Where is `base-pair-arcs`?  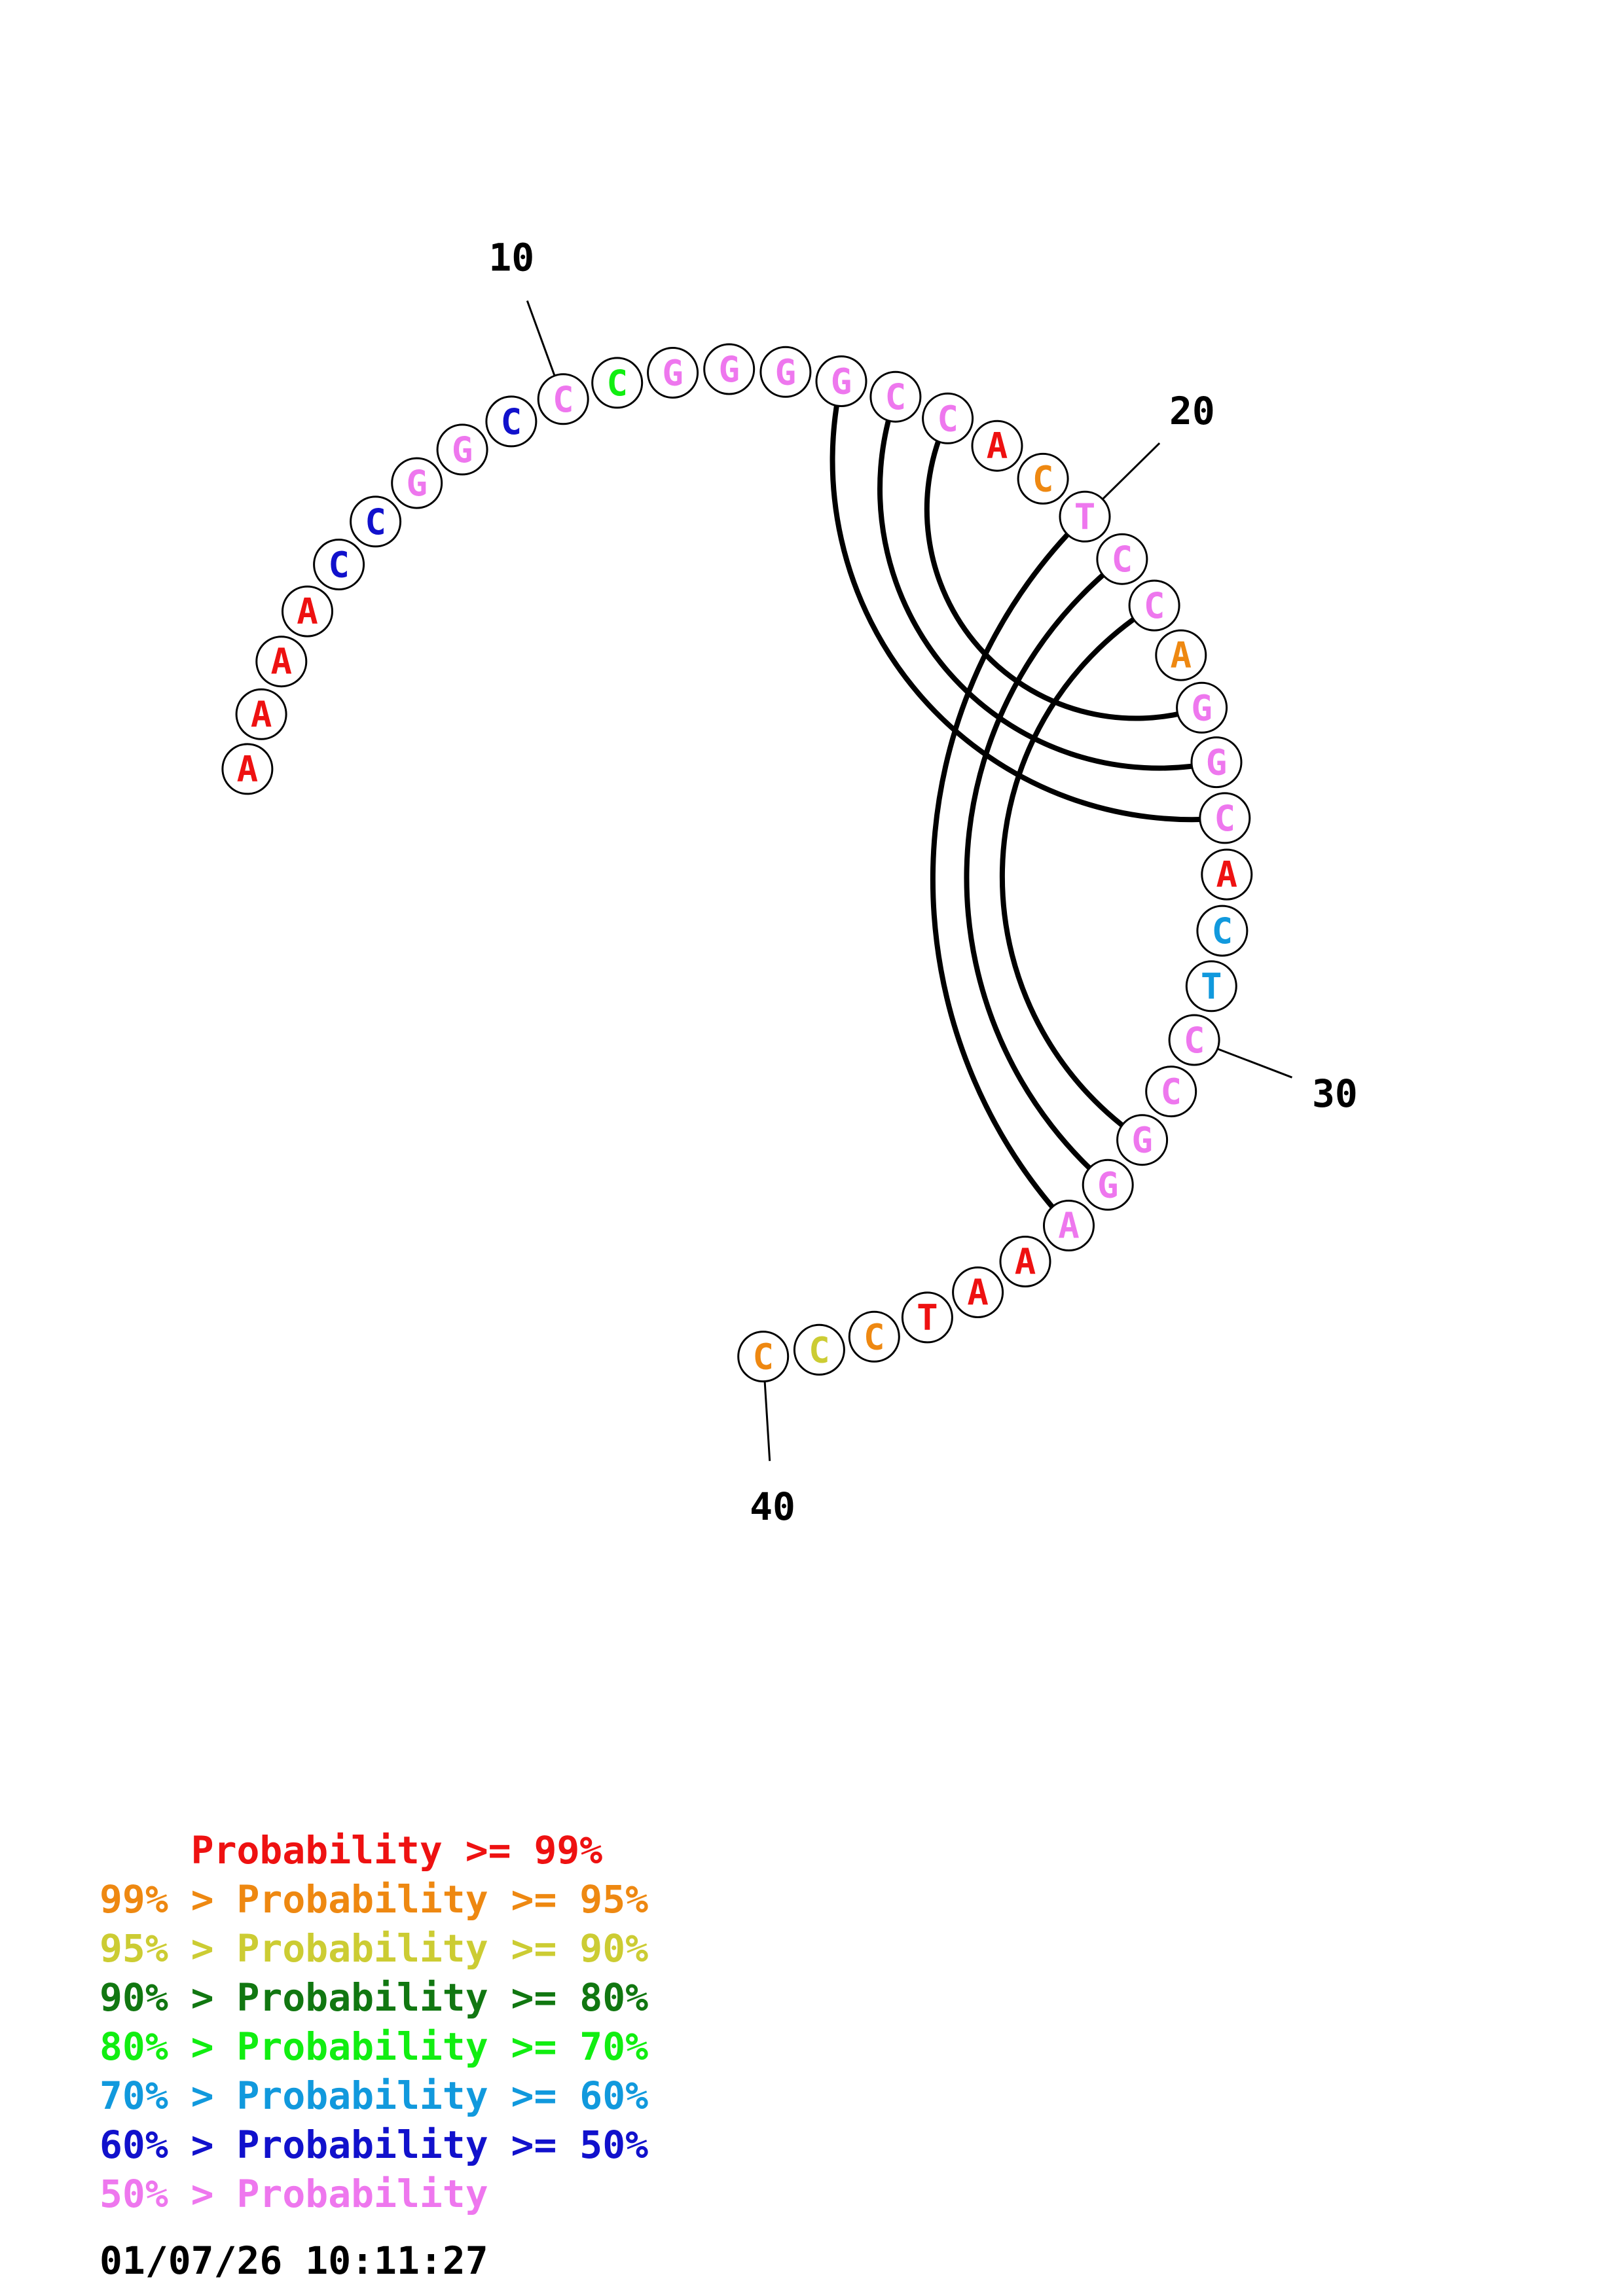
base-pair-arcs is located at coordinates (1028, 804).